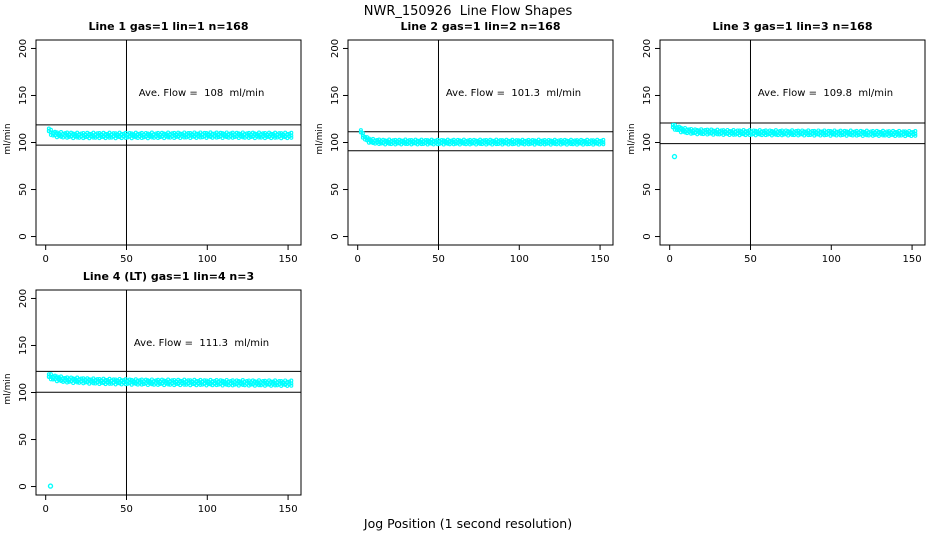 This screenshot has height=540, width=936. I want to click on subplot-title: Line 2 gas=1 lin=2 n=168, so click(480, 26).